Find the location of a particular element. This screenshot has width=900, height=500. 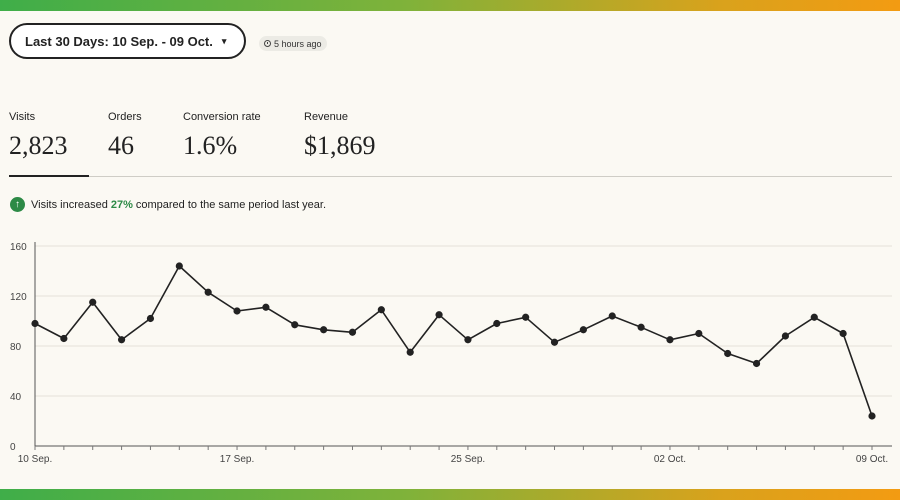

stat-orders: Orders 46 is located at coordinates (125, 135).